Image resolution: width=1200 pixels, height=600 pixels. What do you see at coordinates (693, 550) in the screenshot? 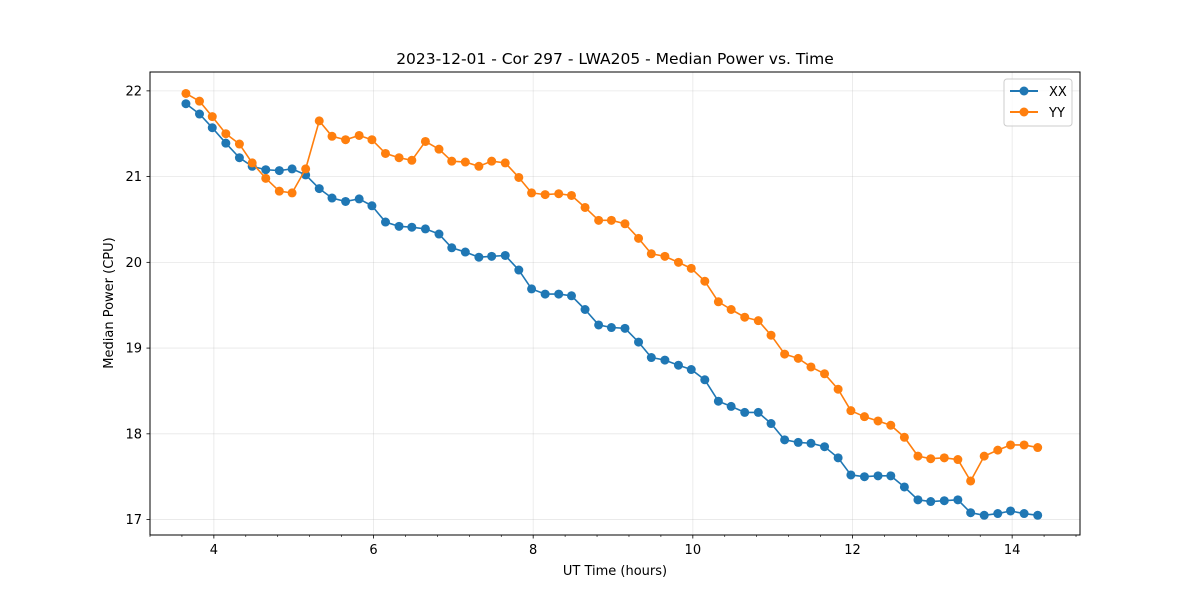
I see `x-tick-label: 10` at bounding box center [693, 550].